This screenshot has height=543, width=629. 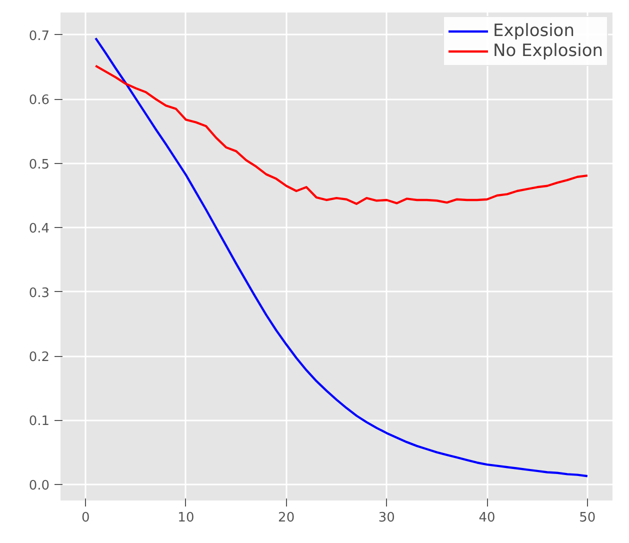 What do you see at coordinates (39, 358) in the screenshot?
I see `y-tick-label: 0.2` at bounding box center [39, 358].